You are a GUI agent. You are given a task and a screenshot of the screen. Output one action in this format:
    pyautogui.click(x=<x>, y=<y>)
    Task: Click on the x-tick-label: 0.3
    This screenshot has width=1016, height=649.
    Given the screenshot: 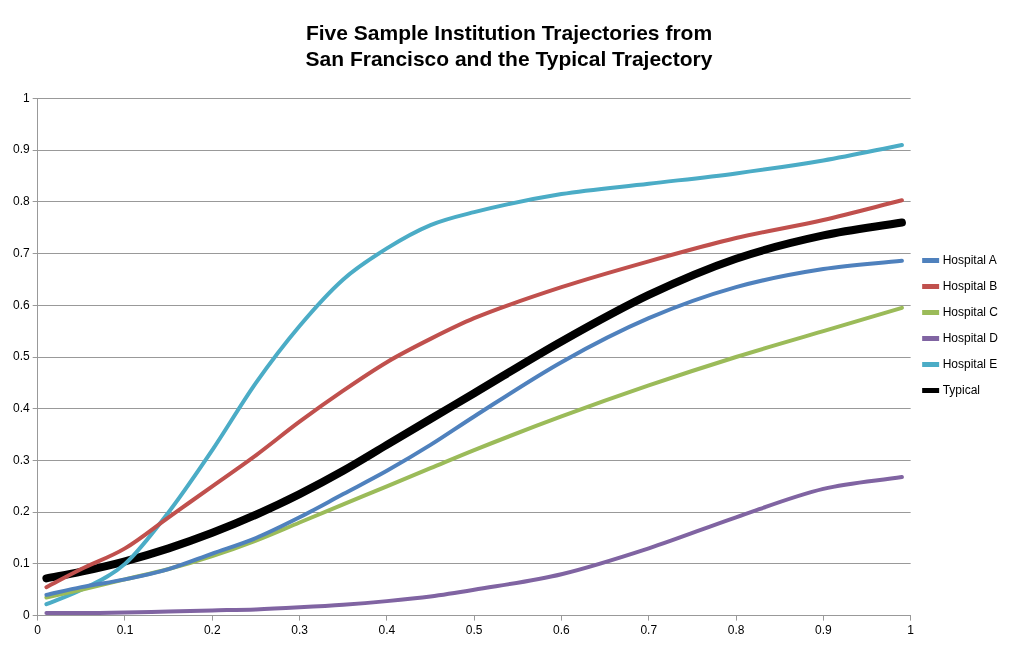 What is the action you would take?
    pyautogui.click(x=300, y=630)
    